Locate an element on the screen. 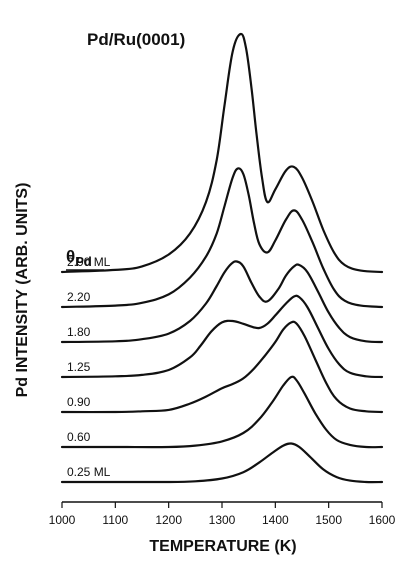 This screenshot has height=564, width=399. x-tick-label-2: 1200 is located at coordinates (168, 520).